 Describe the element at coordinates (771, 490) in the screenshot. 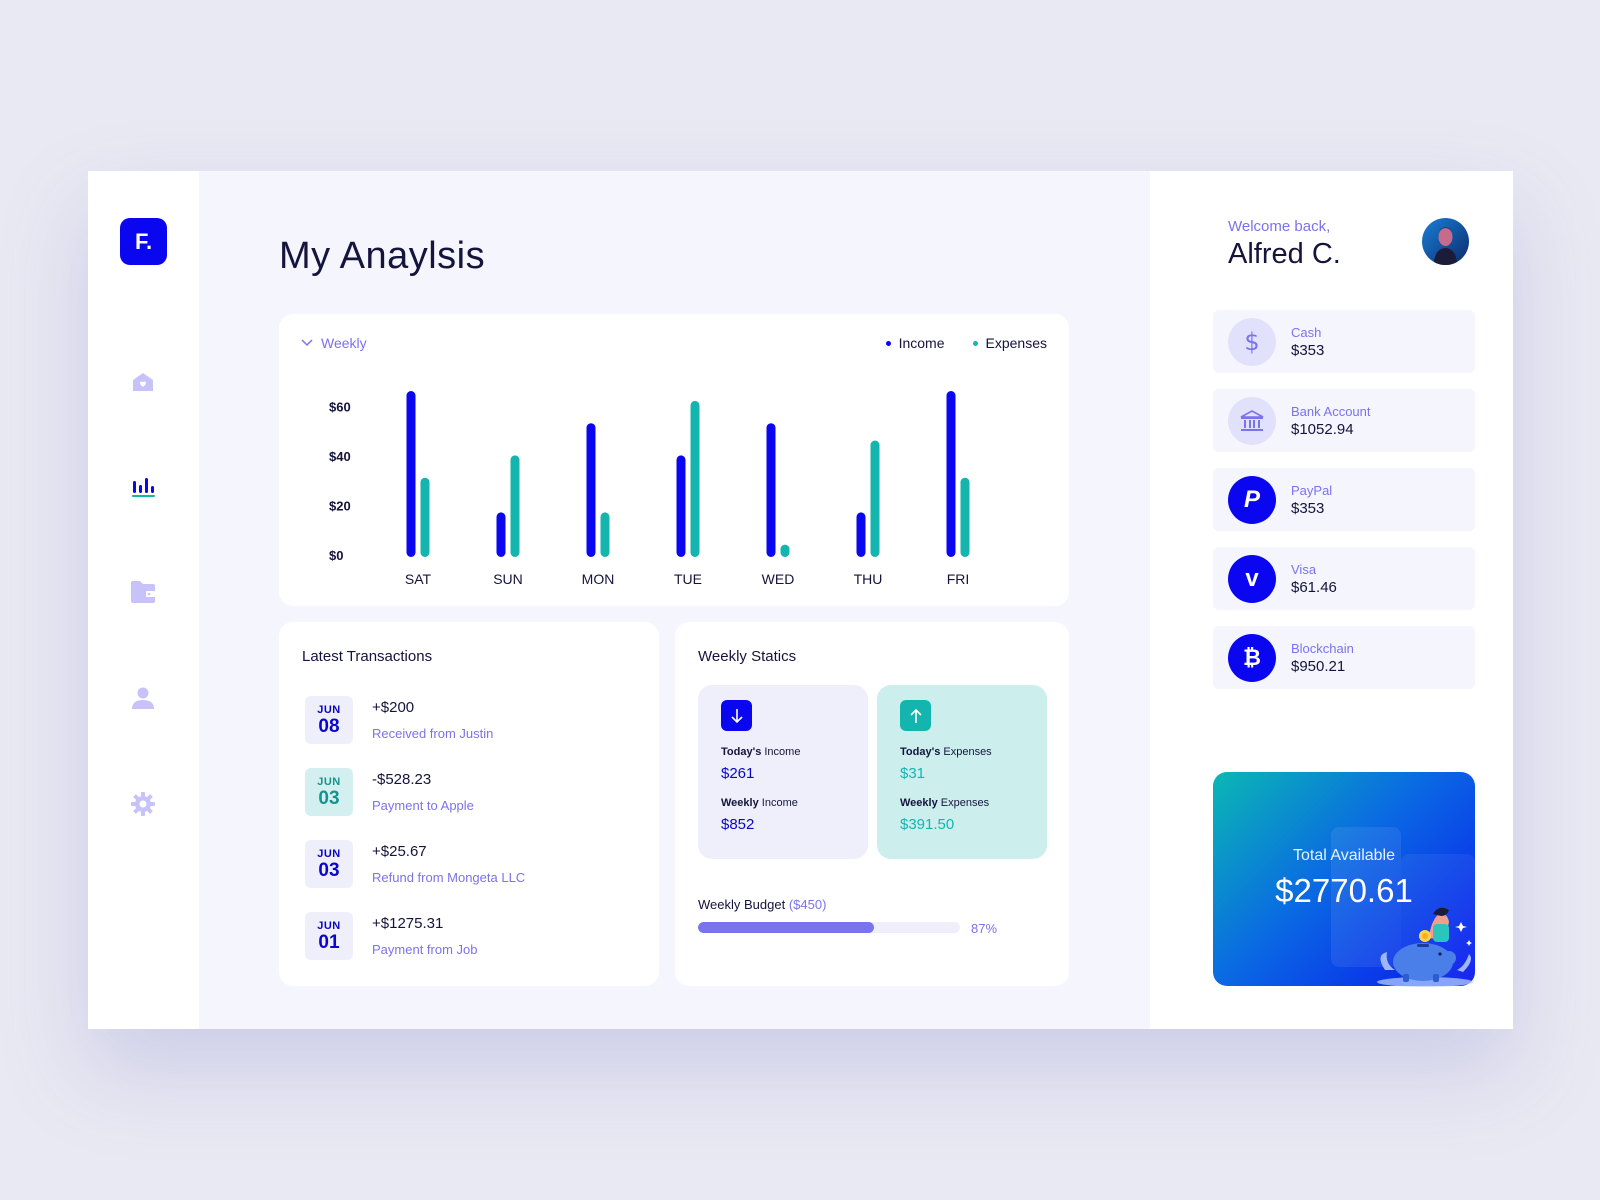

I see `bar-income-wed` at that location.